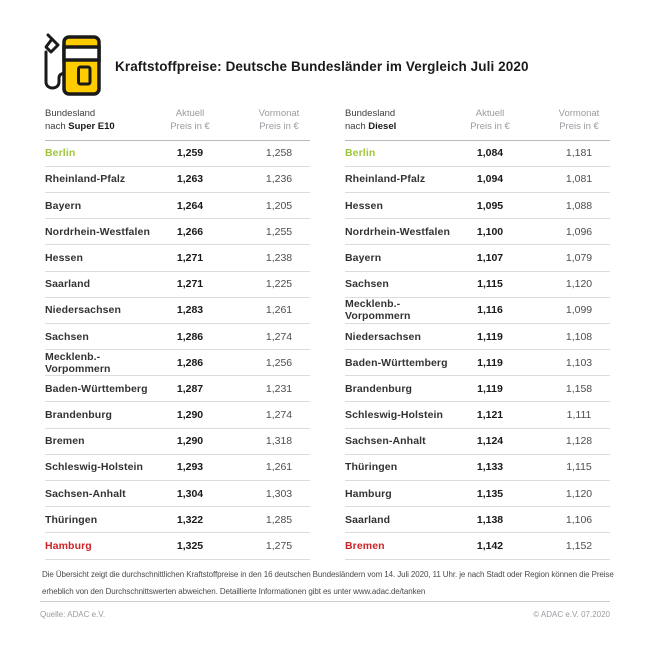 This screenshot has height=669, width=650. I want to click on table-row: Bayern 1,107 1,079, so click(477, 258).